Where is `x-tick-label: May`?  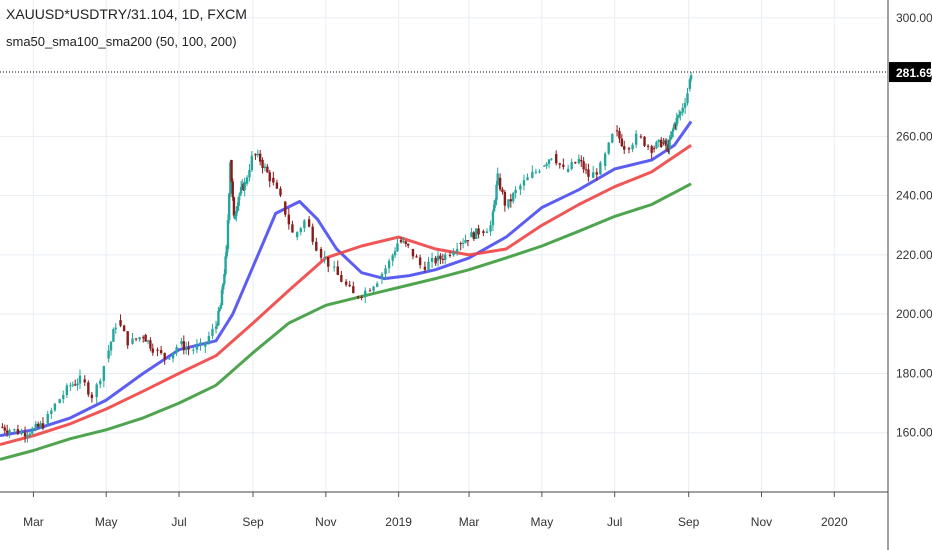
x-tick-label: May is located at coordinates (542, 522).